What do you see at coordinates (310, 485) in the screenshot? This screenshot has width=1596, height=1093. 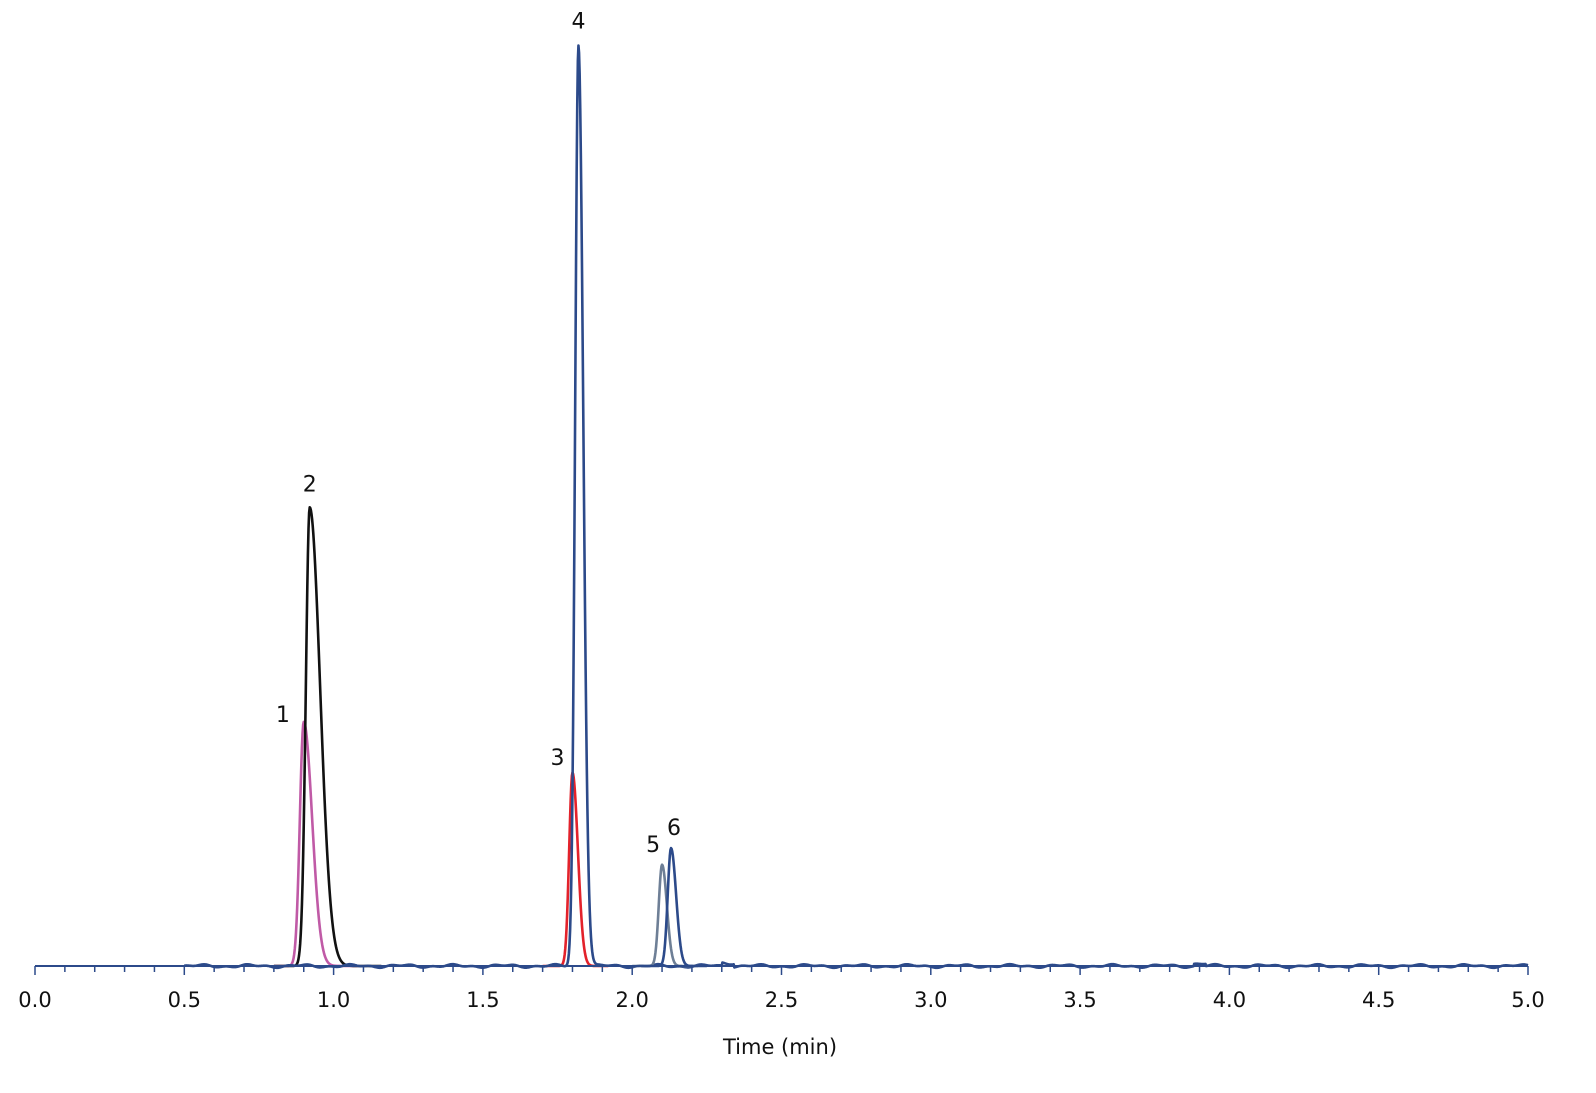 I see `peak-label-2: 2` at bounding box center [310, 485].